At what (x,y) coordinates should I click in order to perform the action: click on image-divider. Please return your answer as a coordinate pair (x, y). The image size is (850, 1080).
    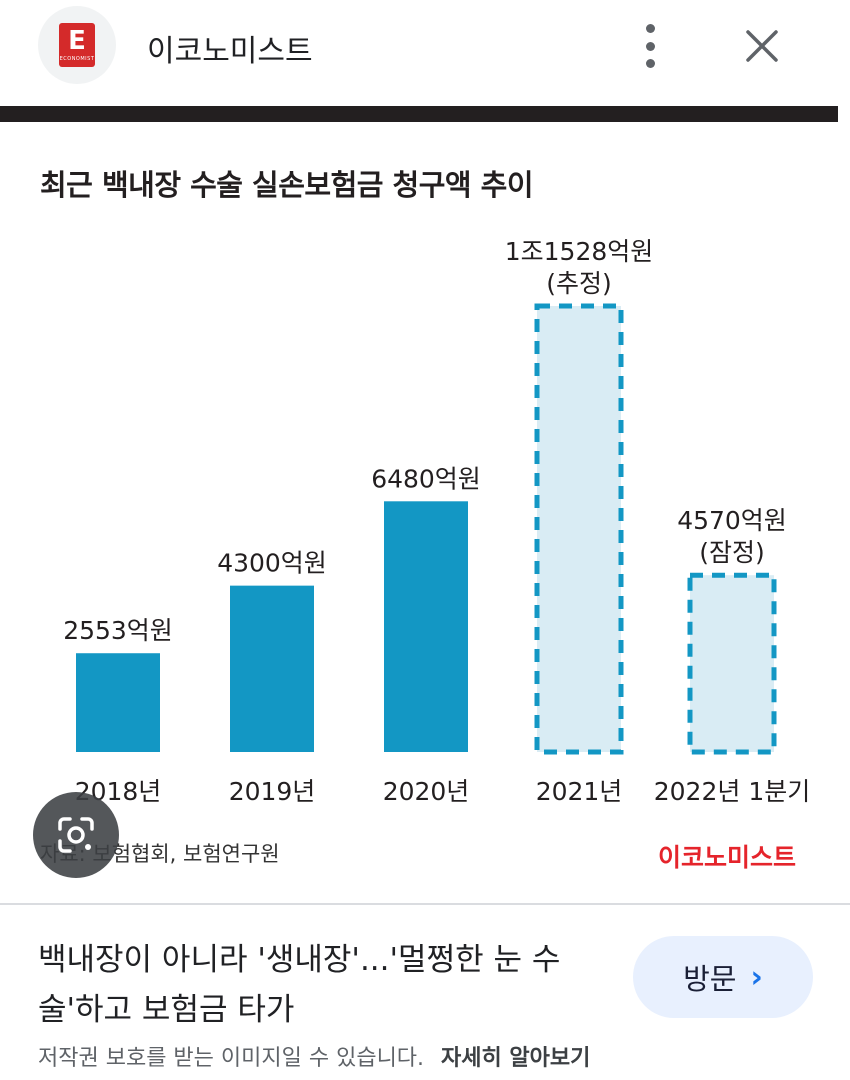
    Looking at the image, I should click on (425, 904).